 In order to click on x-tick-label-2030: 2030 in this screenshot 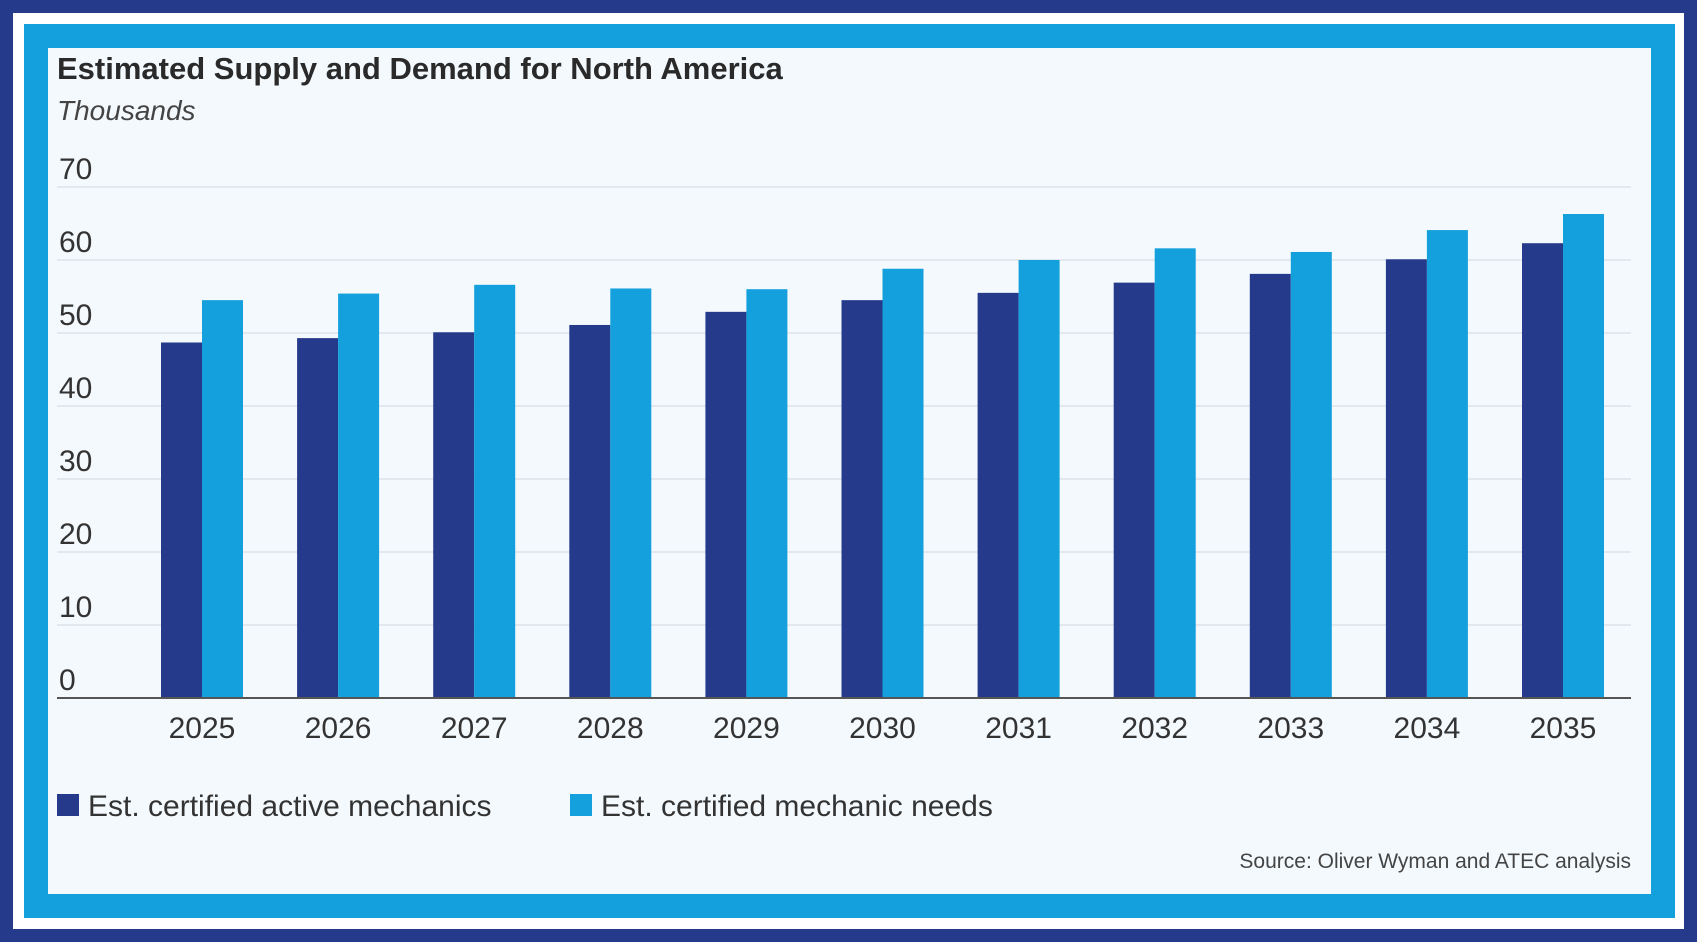, I will do `click(882, 728)`.